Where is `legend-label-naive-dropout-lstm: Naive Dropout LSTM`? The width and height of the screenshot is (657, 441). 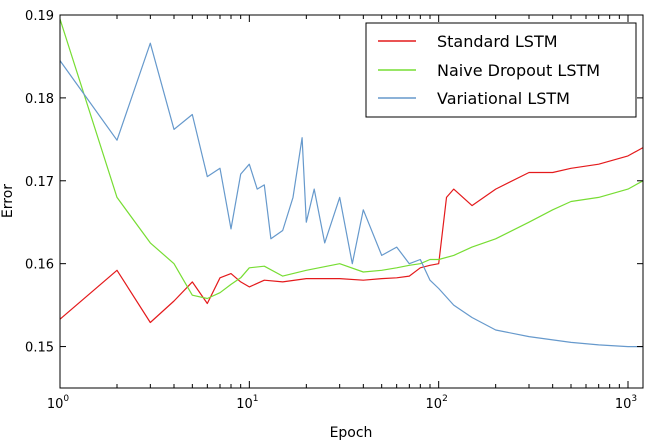 legend-label-naive-dropout-lstm: Naive Dropout LSTM is located at coordinates (518, 70).